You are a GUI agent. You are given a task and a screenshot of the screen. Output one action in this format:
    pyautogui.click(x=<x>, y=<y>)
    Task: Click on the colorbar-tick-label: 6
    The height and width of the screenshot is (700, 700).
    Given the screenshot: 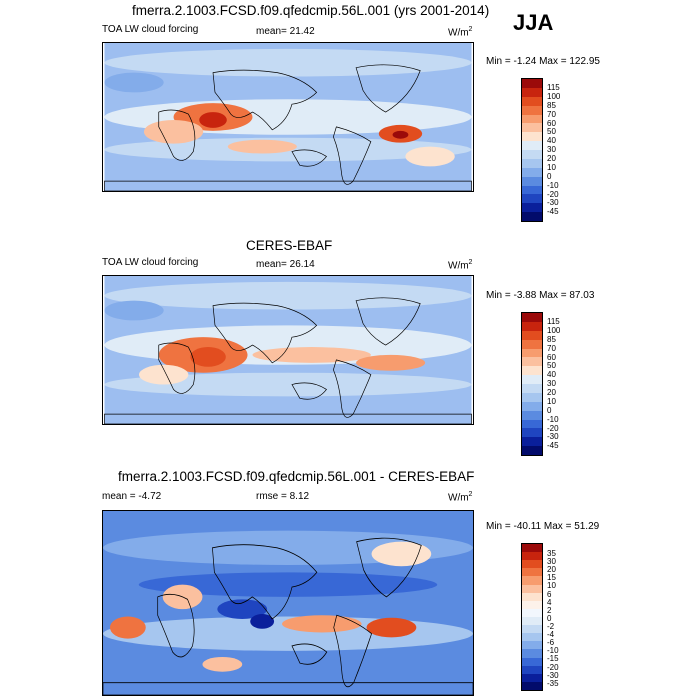 What is the action you would take?
    pyautogui.click(x=549, y=594)
    